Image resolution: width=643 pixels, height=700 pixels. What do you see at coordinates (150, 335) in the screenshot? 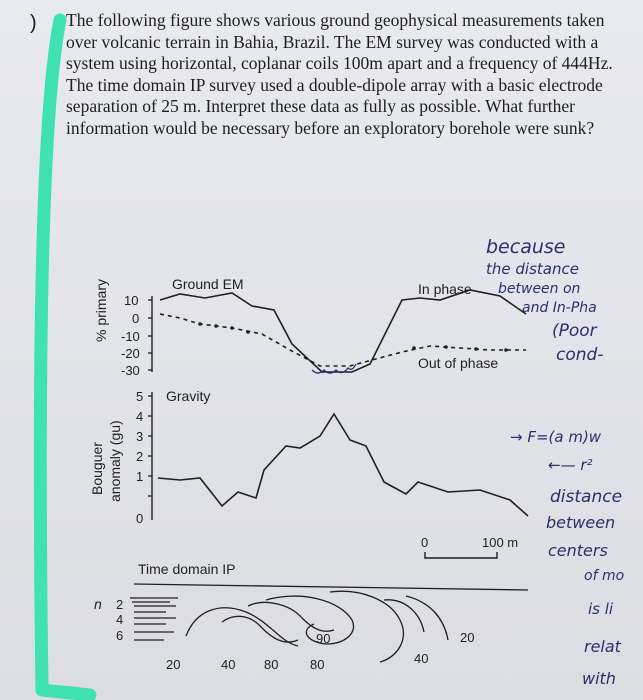
I see `em-ticks` at bounding box center [150, 335].